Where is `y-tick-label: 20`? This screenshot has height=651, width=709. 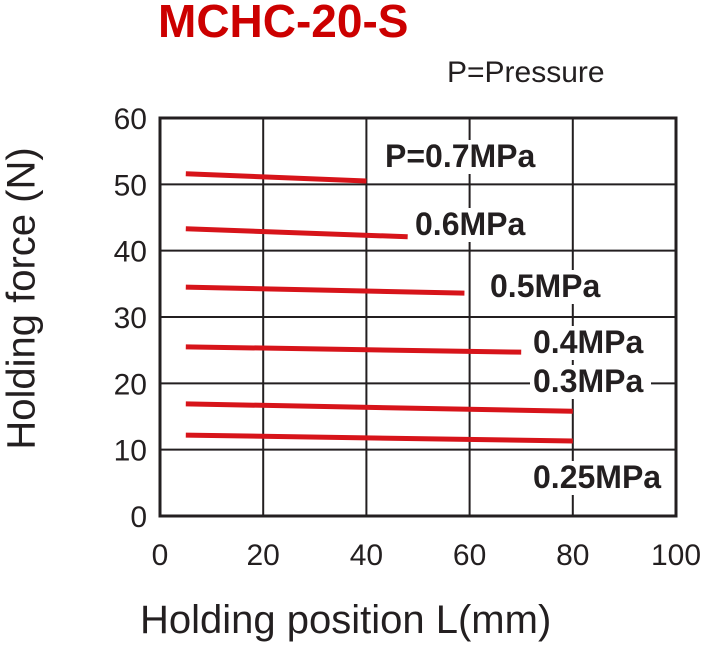
y-tick-label: 20 is located at coordinates (130, 384).